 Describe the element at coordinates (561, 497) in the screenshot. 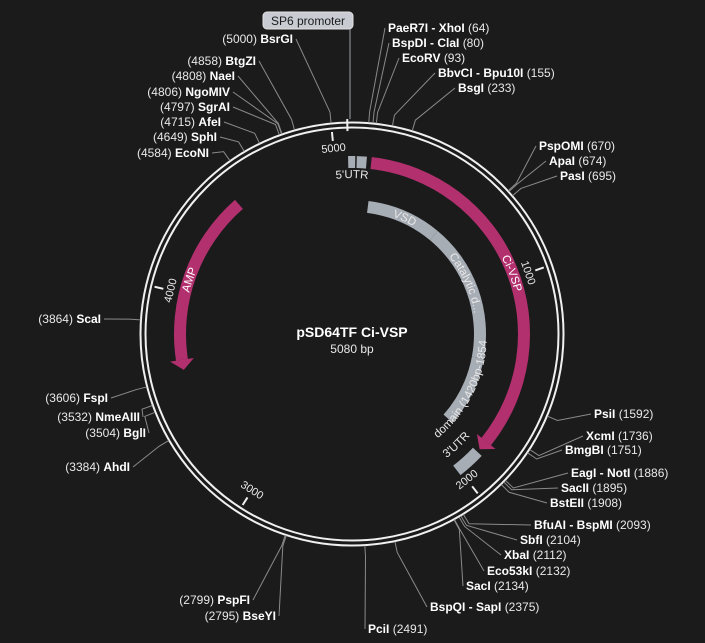

I see `site-bsteii: BstEII (1908)` at that location.